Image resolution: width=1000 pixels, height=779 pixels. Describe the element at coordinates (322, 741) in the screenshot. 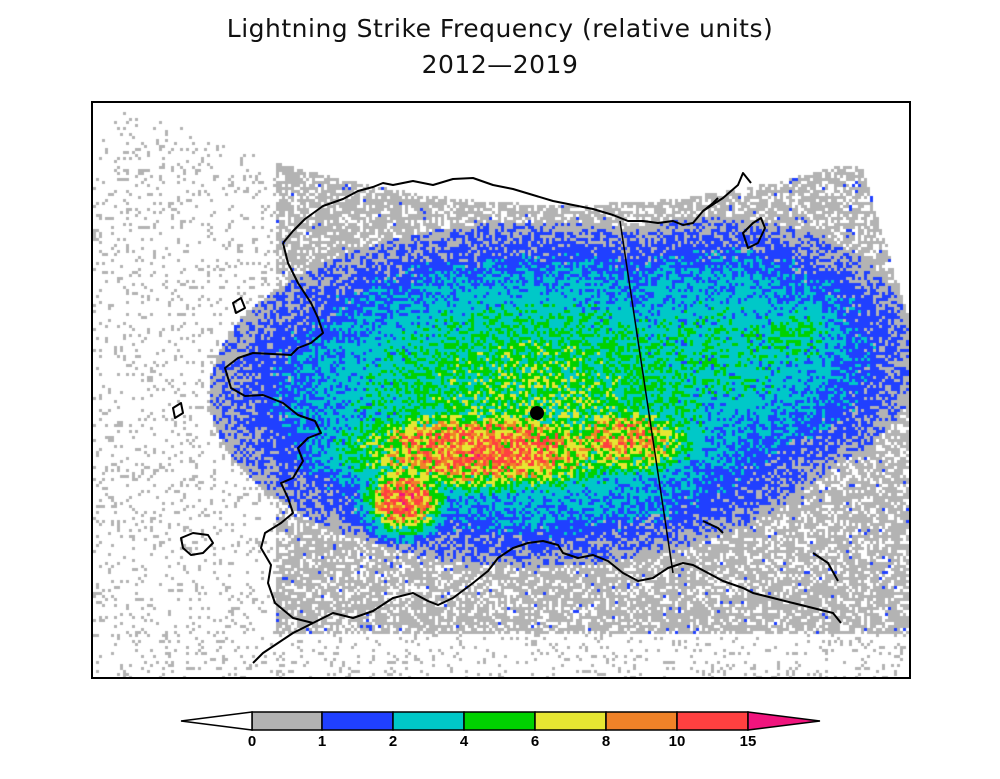

I see `colorbar-tick-label: 1` at that location.